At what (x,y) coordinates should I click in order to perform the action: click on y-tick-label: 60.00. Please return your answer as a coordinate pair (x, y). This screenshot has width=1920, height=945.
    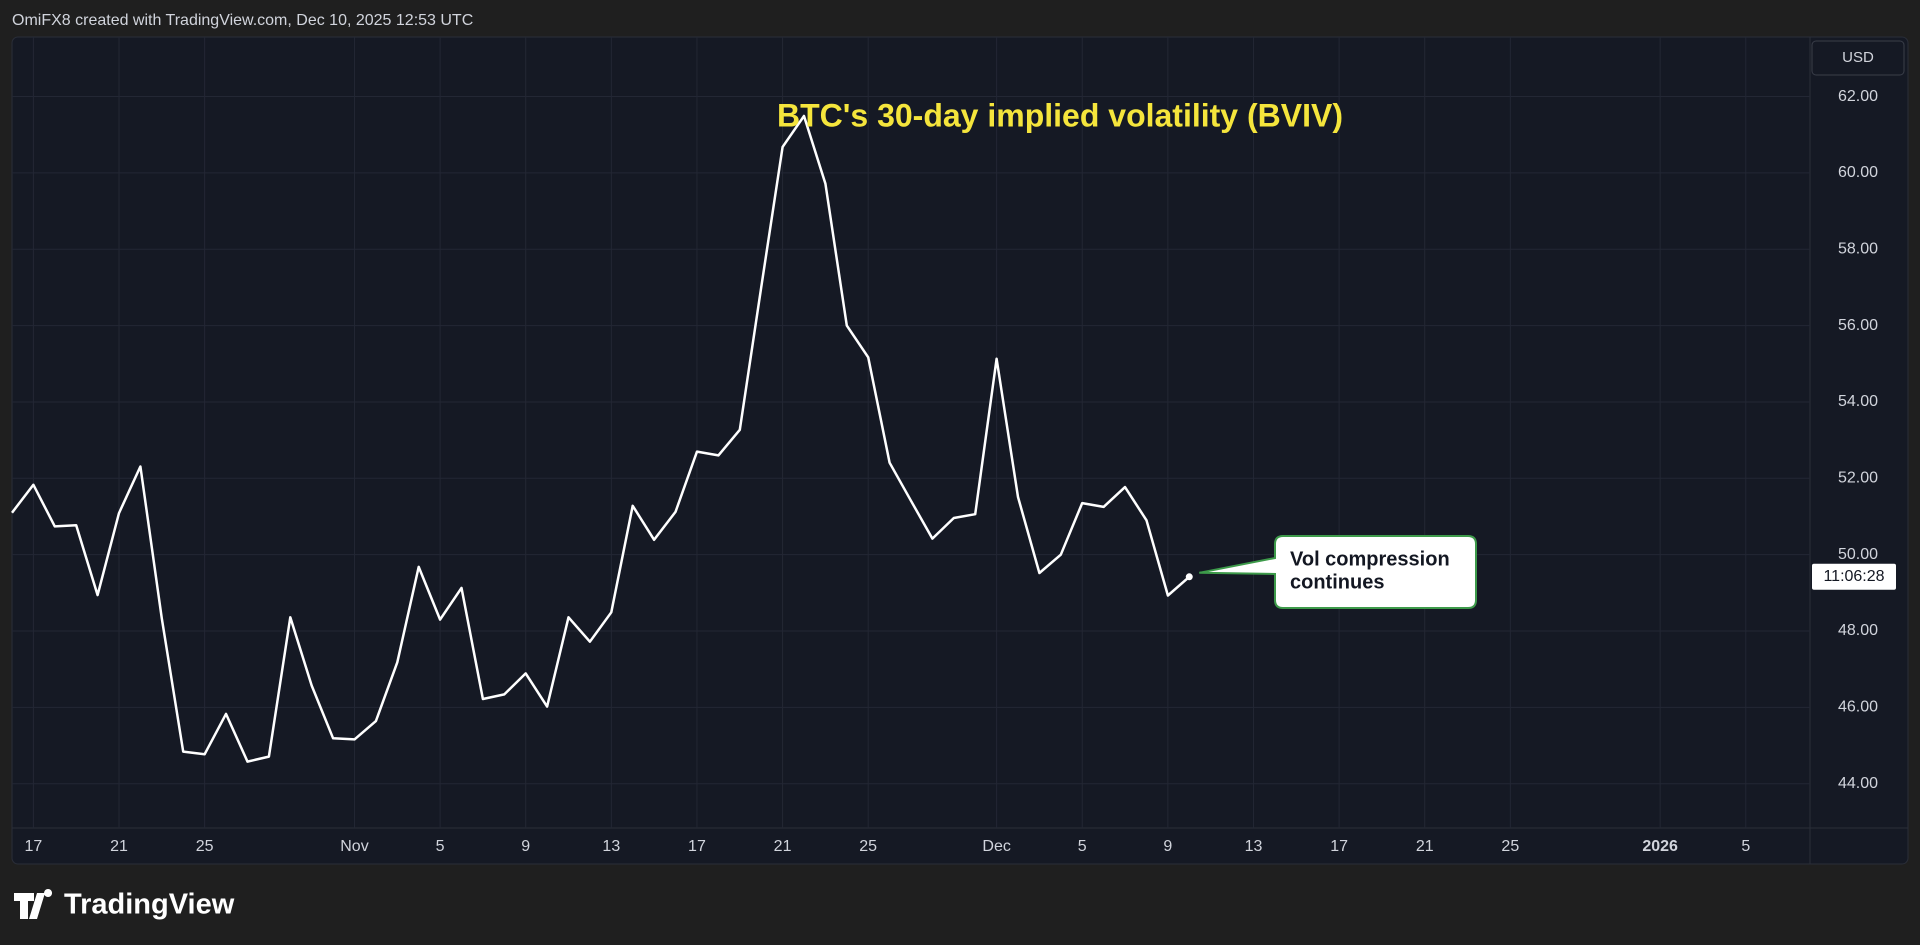
    Looking at the image, I should click on (1858, 172).